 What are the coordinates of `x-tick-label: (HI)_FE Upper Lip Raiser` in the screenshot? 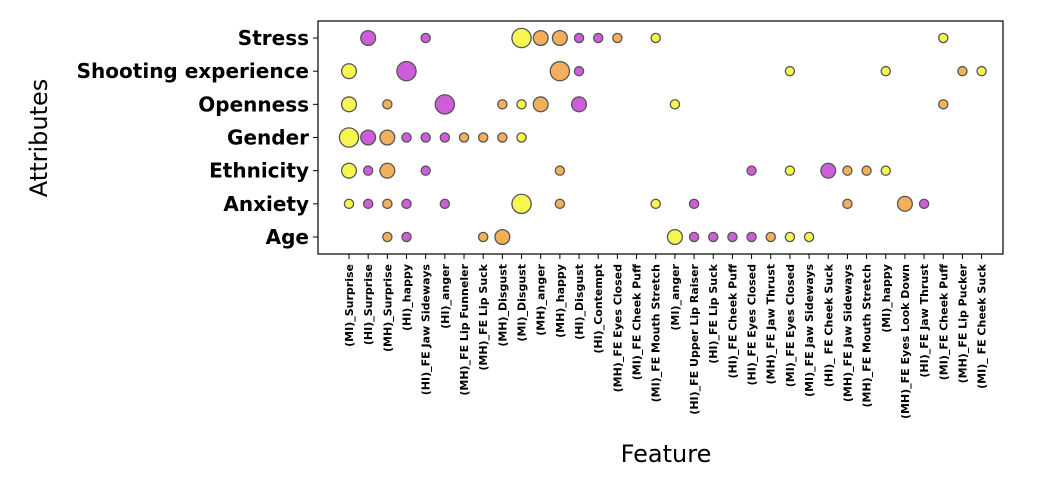 It's located at (694, 338).